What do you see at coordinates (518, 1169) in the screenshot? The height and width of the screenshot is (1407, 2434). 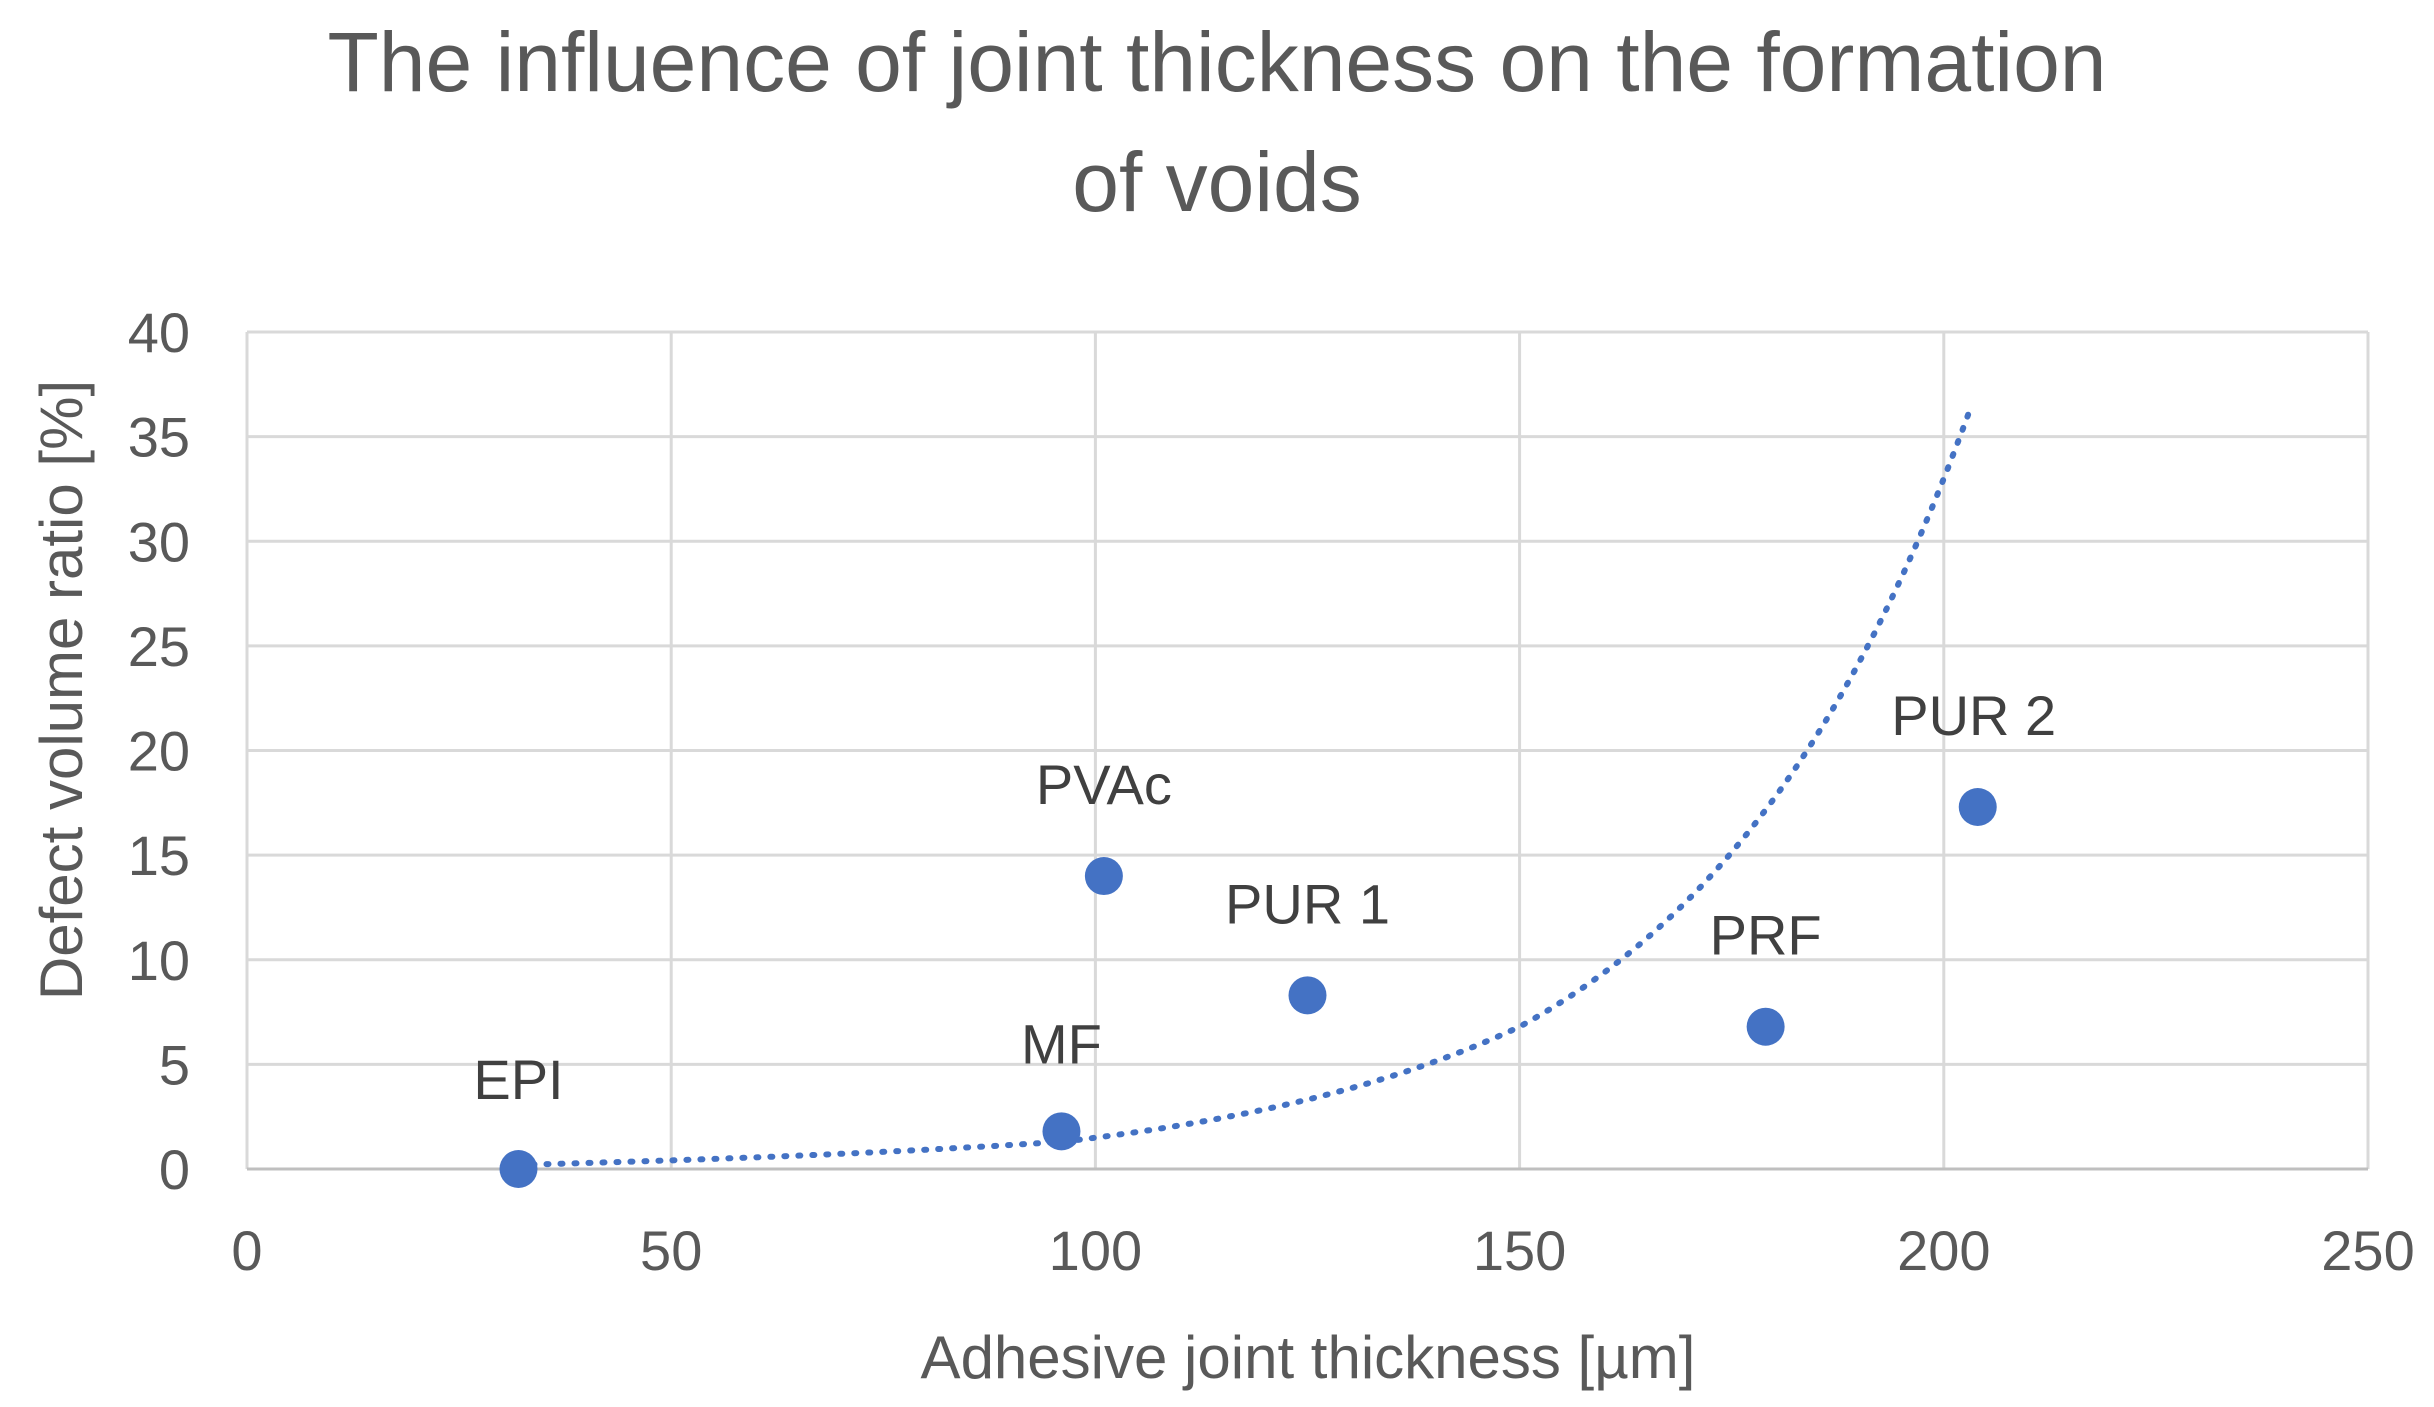 I see `data-point-epi` at bounding box center [518, 1169].